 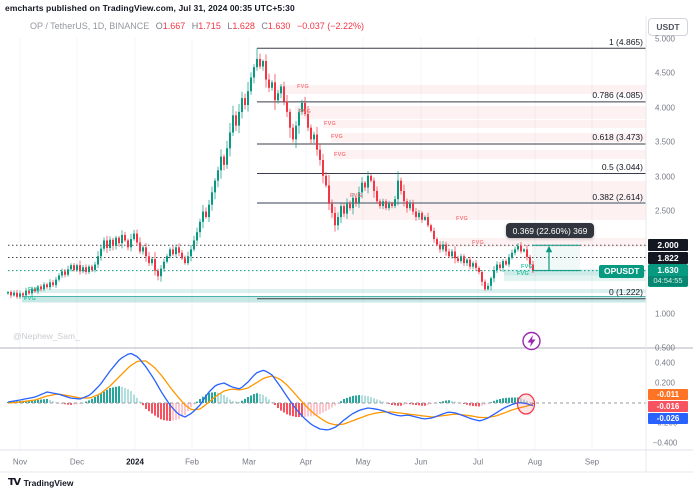 I want to click on change-value: −0.037 (−2.22%), so click(x=330, y=26).